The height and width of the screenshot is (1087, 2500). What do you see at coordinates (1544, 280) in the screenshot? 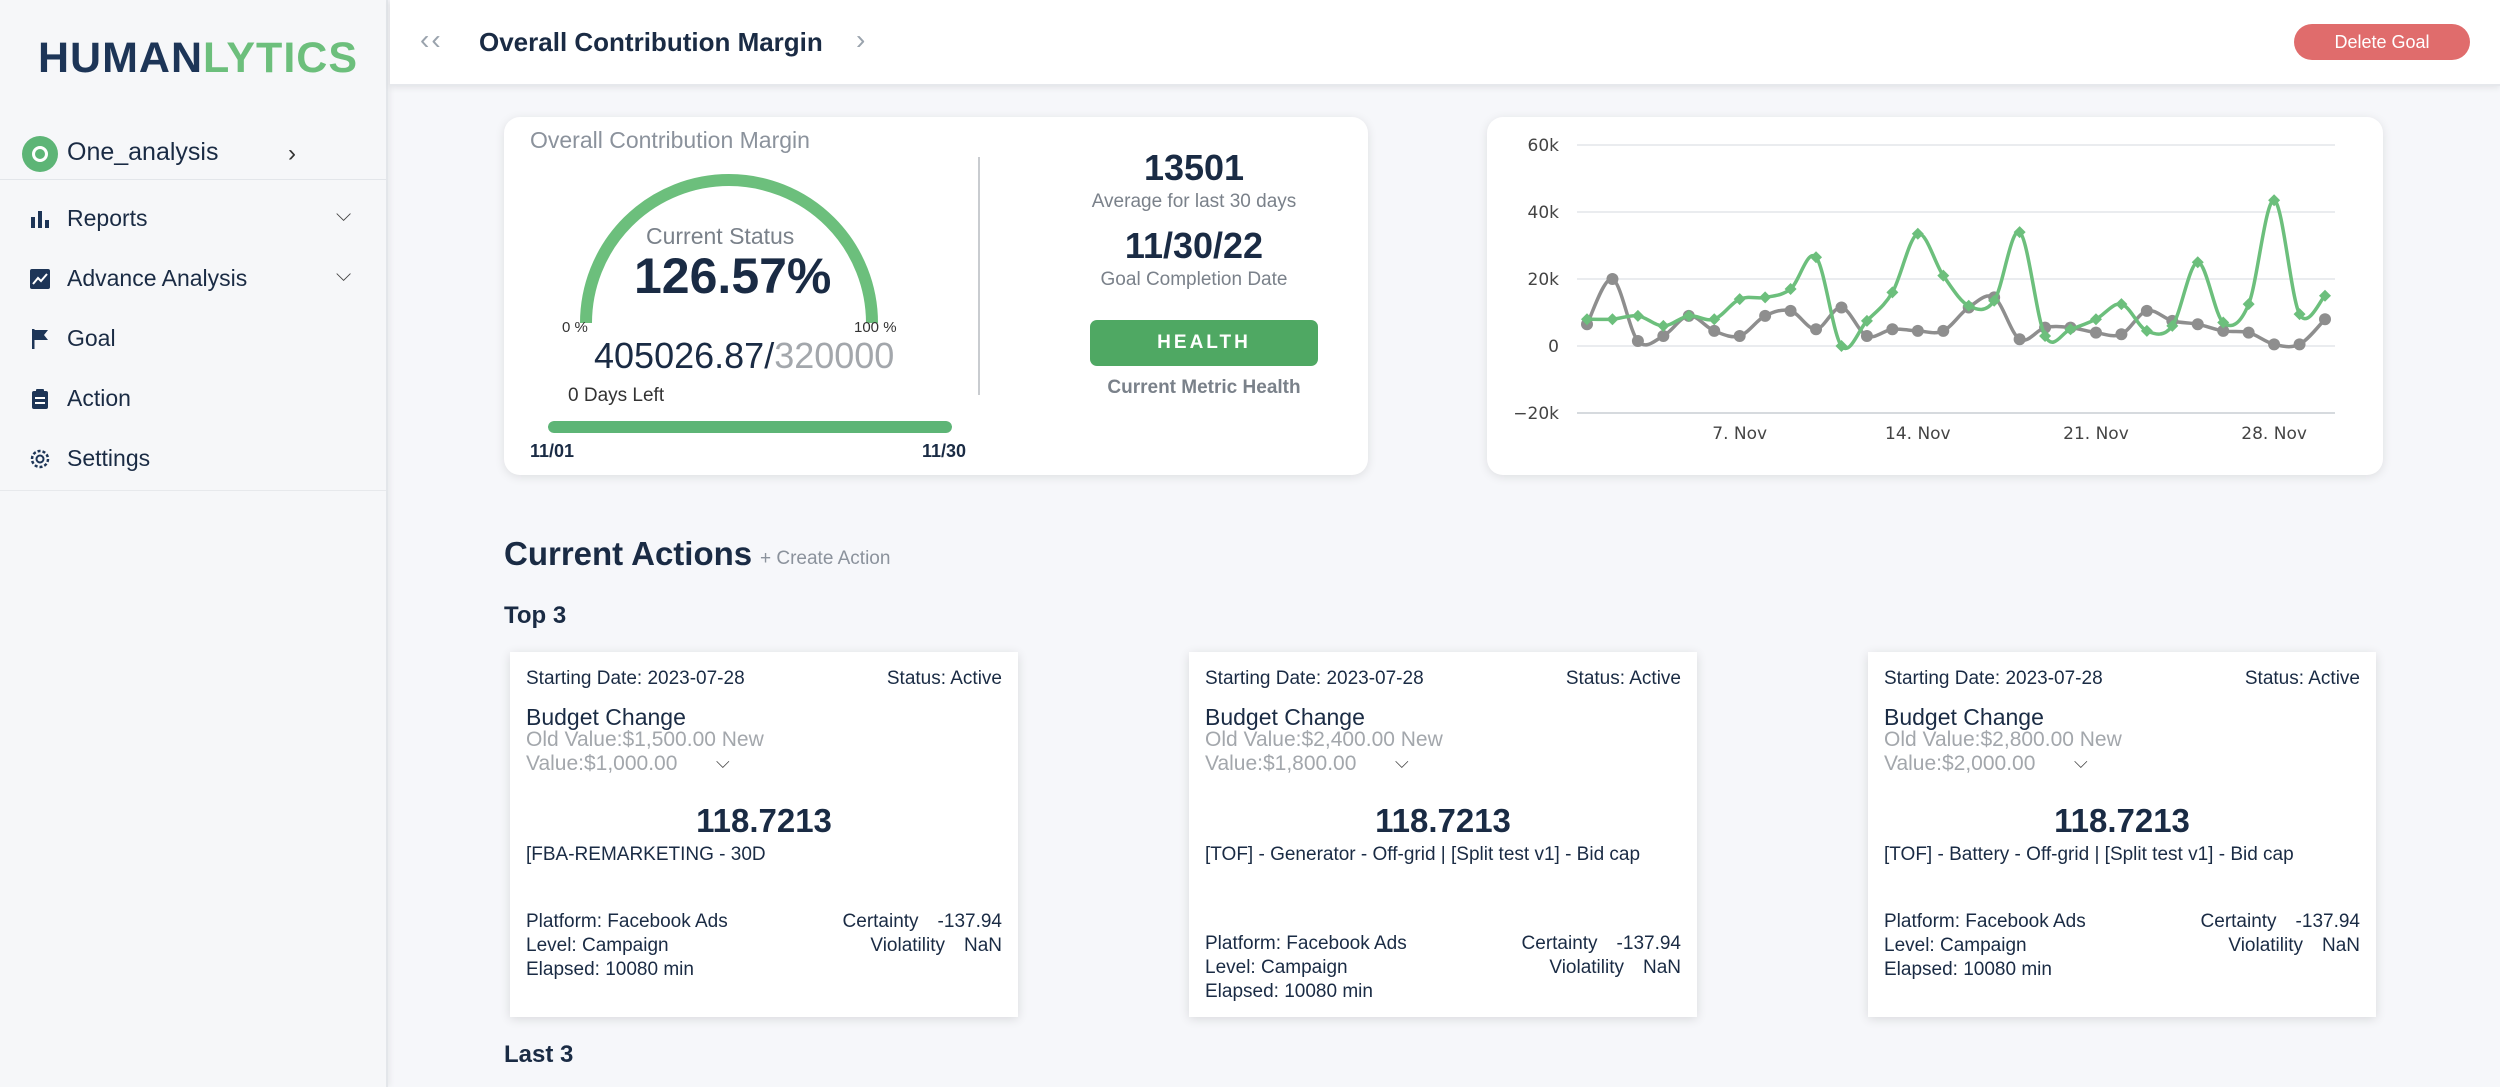
I see `y-tick-label: 20k` at bounding box center [1544, 280].